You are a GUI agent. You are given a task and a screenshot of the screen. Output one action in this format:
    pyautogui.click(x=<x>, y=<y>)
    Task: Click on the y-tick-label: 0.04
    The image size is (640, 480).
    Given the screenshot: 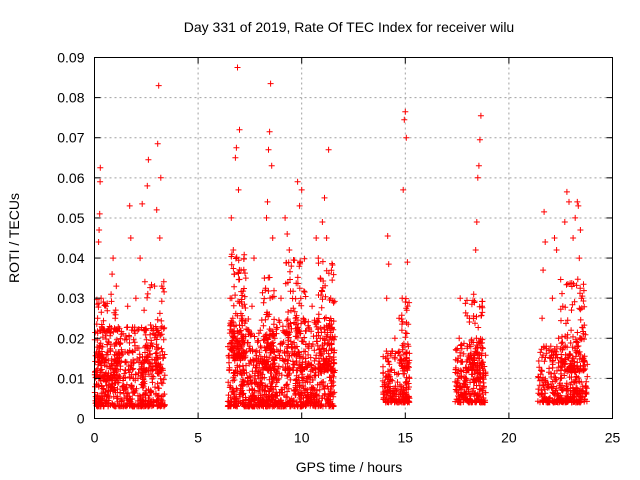 What is the action you would take?
    pyautogui.click(x=70, y=258)
    